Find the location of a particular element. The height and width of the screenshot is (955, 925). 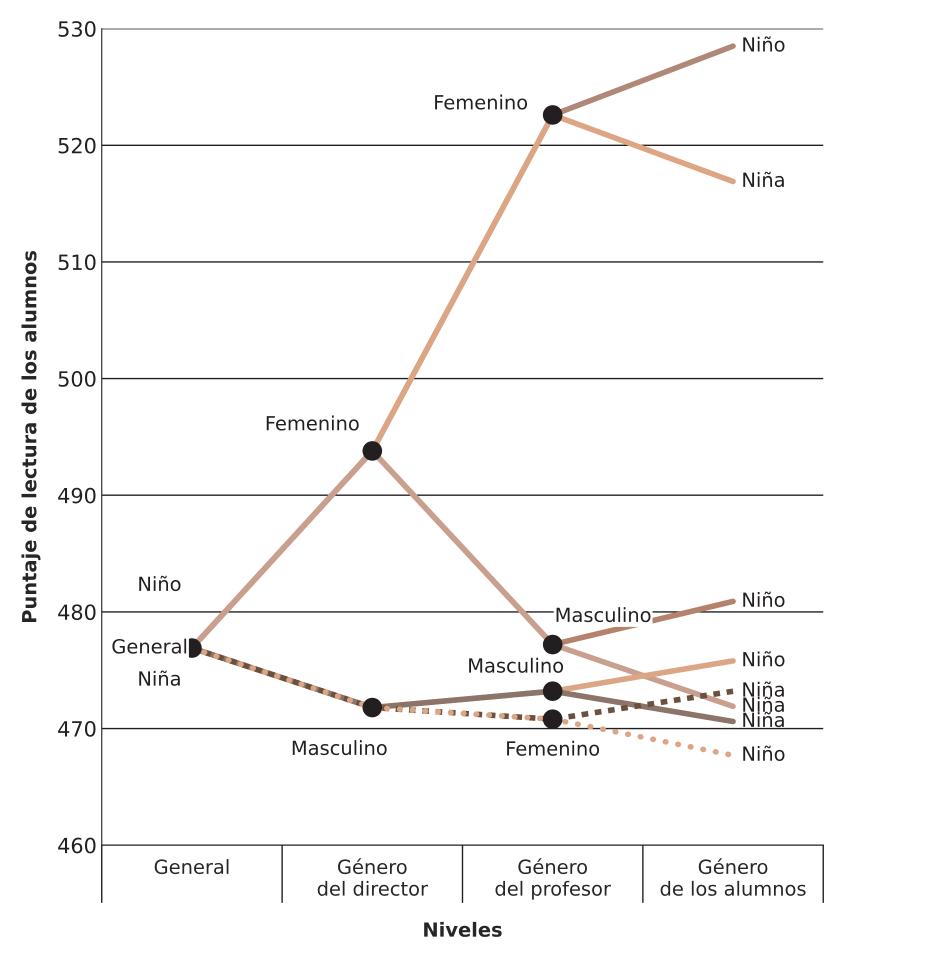

y-tick-label: 470 is located at coordinates (77, 728).